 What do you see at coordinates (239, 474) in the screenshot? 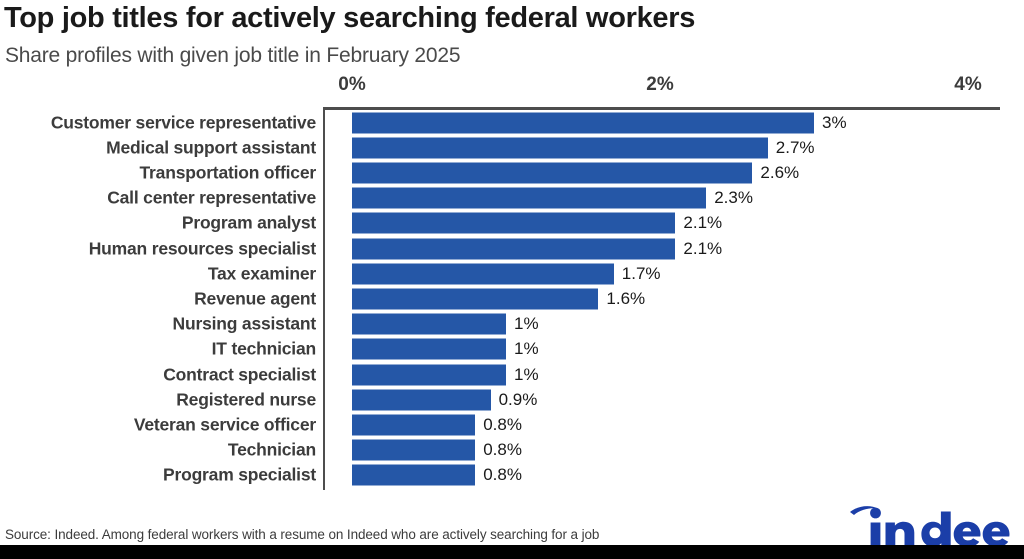
I see `bar-category-label: Program specialist` at bounding box center [239, 474].